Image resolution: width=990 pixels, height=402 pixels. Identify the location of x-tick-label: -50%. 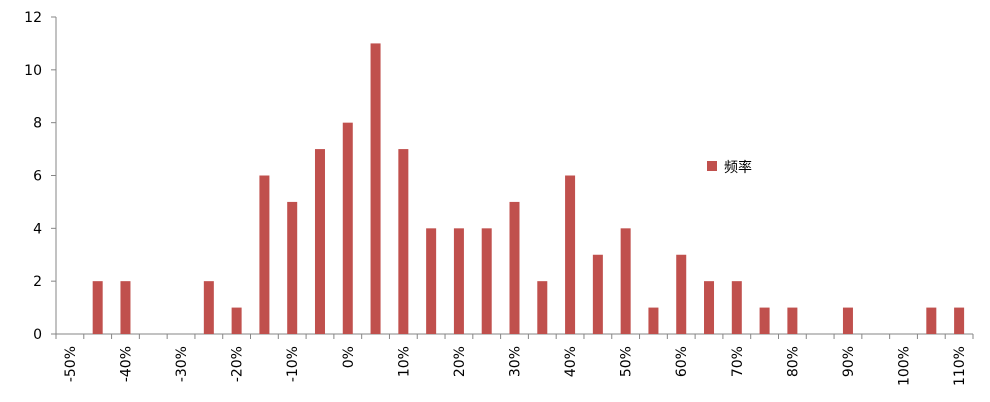
(71, 364).